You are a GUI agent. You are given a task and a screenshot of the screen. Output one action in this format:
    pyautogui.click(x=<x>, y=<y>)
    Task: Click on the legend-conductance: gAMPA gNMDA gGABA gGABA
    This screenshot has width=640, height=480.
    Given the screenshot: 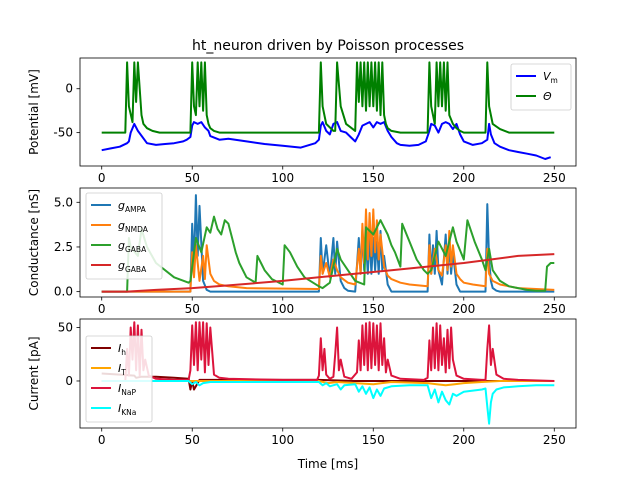 What is the action you would take?
    pyautogui.click(x=124, y=236)
    